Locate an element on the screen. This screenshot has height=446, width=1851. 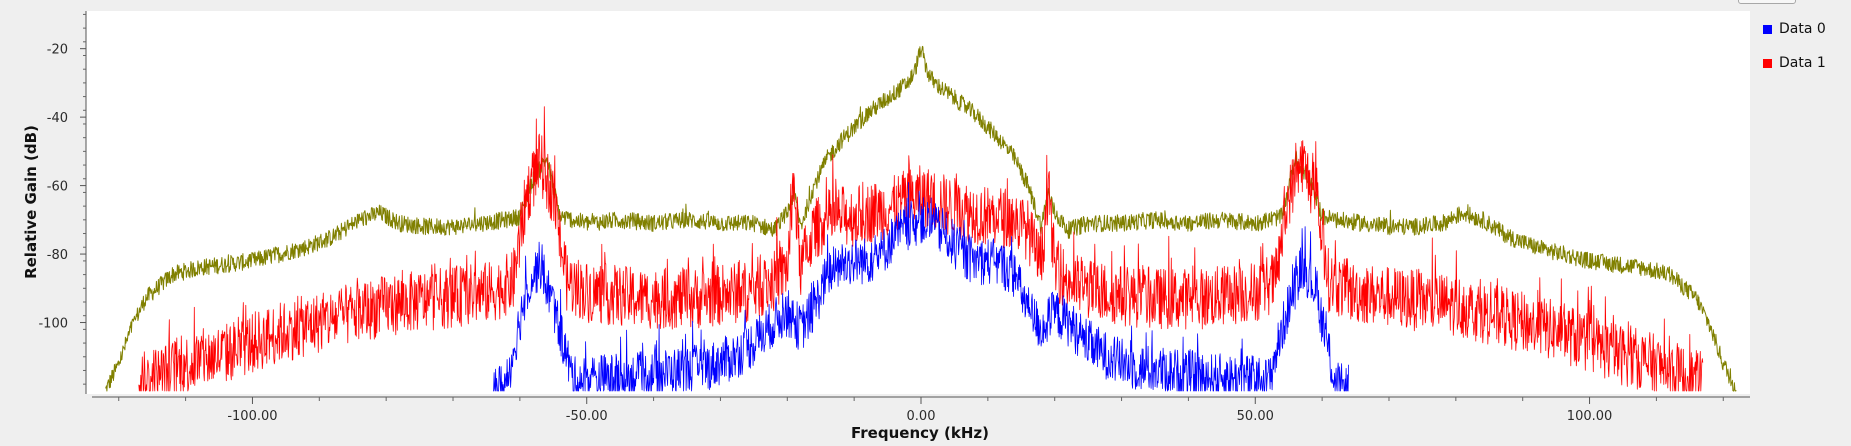
x-axis-title: Frequency (kHz) is located at coordinates (920, 433).